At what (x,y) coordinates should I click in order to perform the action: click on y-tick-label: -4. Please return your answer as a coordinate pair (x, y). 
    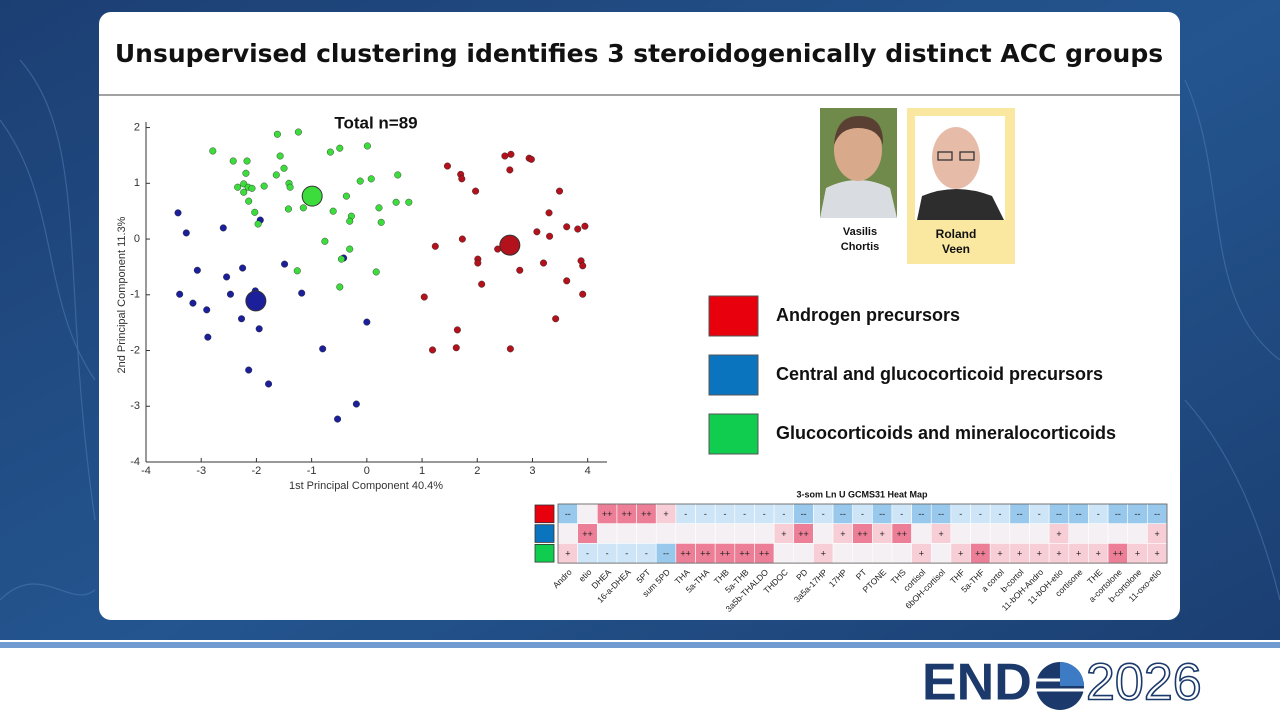
    Looking at the image, I should click on (135, 462).